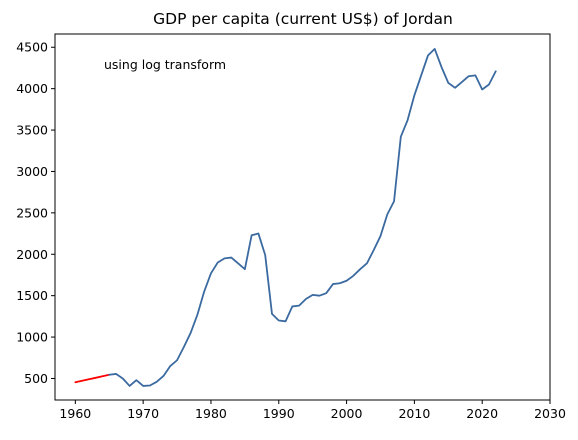  I want to click on x-tick-label: 2030, so click(550, 413).